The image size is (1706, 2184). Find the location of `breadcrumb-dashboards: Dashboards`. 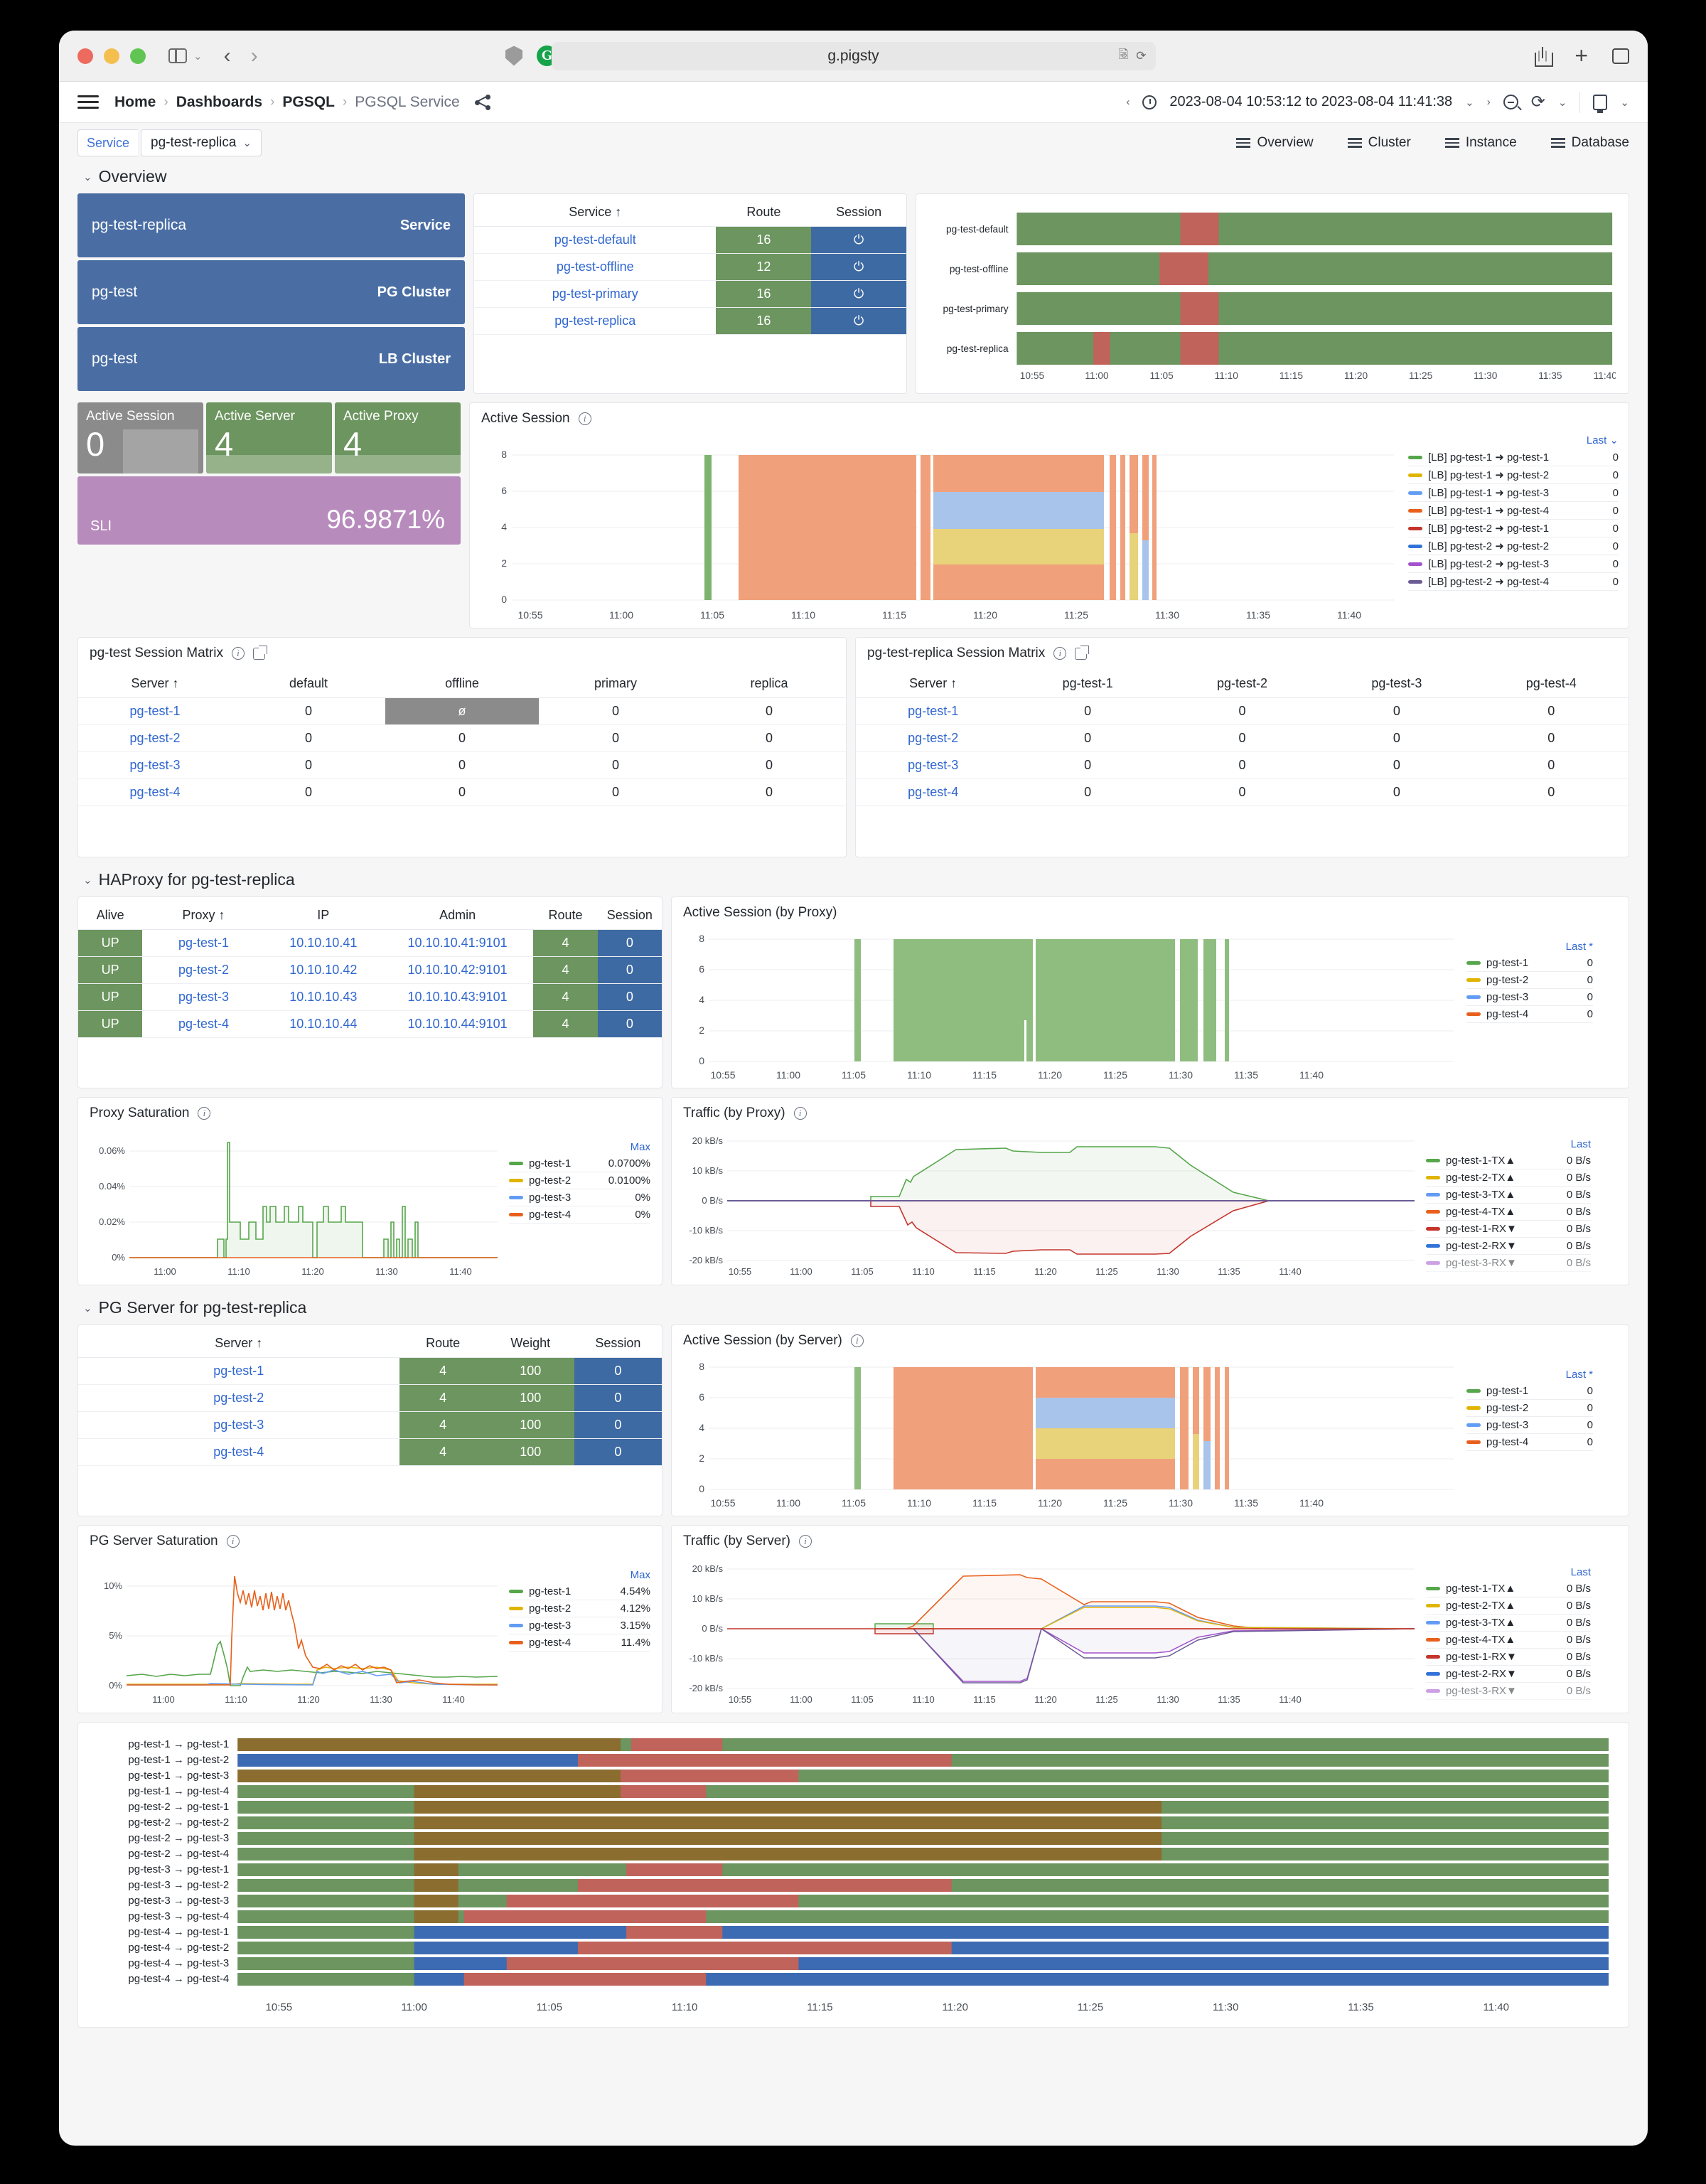

breadcrumb-dashboards: Dashboards is located at coordinates (219, 101).